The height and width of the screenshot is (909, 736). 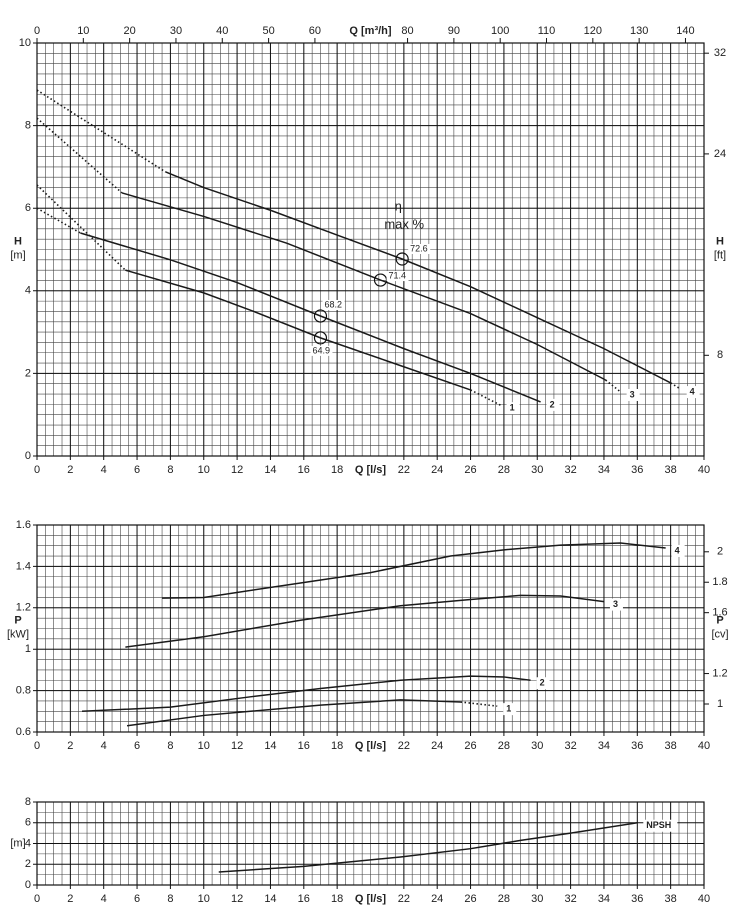 I want to click on y-tick-label: 0.6, so click(x=23, y=732).